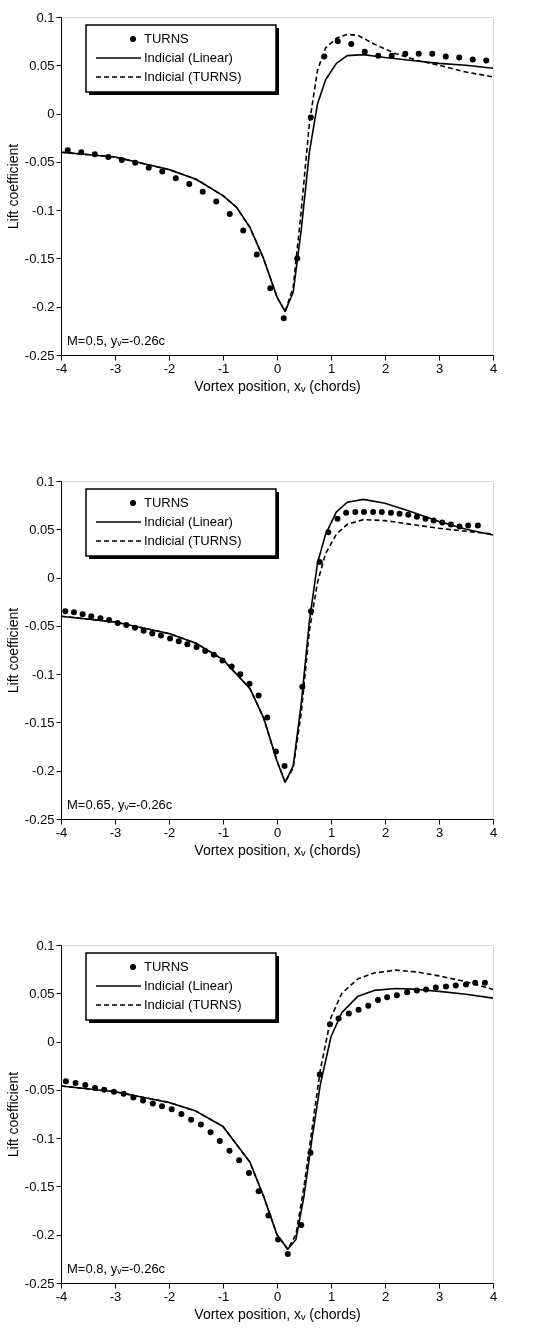 The height and width of the screenshot is (1336, 542). What do you see at coordinates (39, 722) in the screenshot?
I see `y-tick-label: -0.15` at bounding box center [39, 722].